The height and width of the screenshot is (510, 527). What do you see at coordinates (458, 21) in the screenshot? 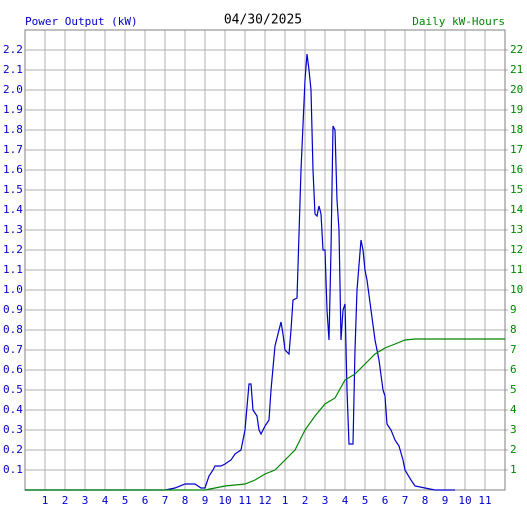
I see `y2-axis-label: Daily kW-Hours` at bounding box center [458, 21].